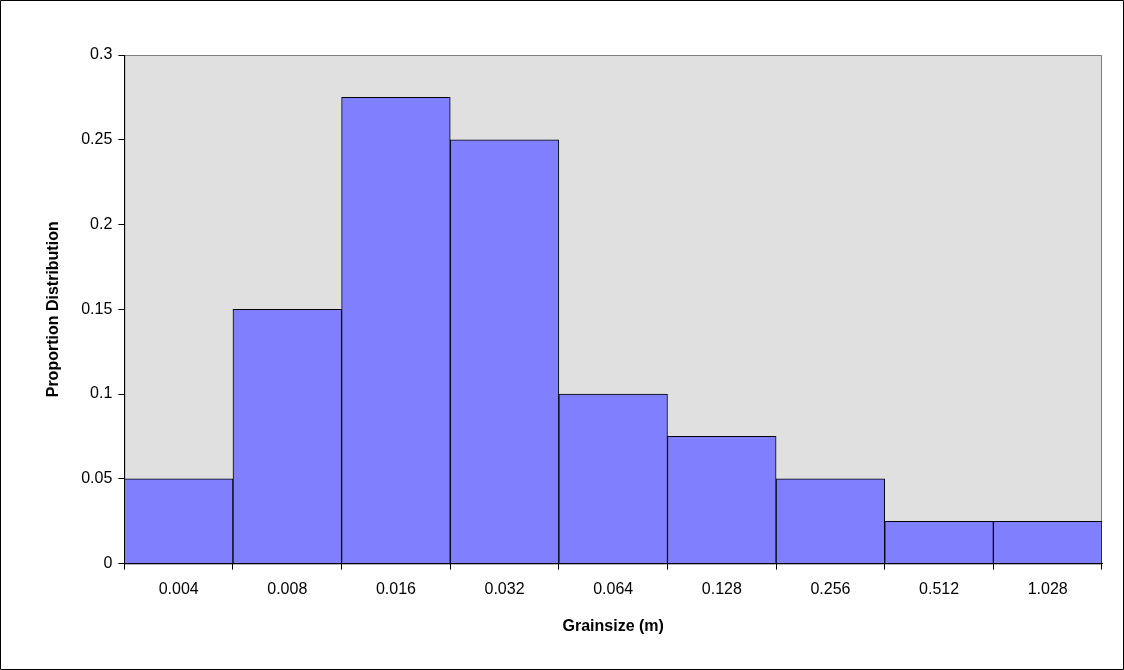 Image resolution: width=1124 pixels, height=670 pixels. What do you see at coordinates (396, 588) in the screenshot?
I see `x-tick-label: 0.016` at bounding box center [396, 588].